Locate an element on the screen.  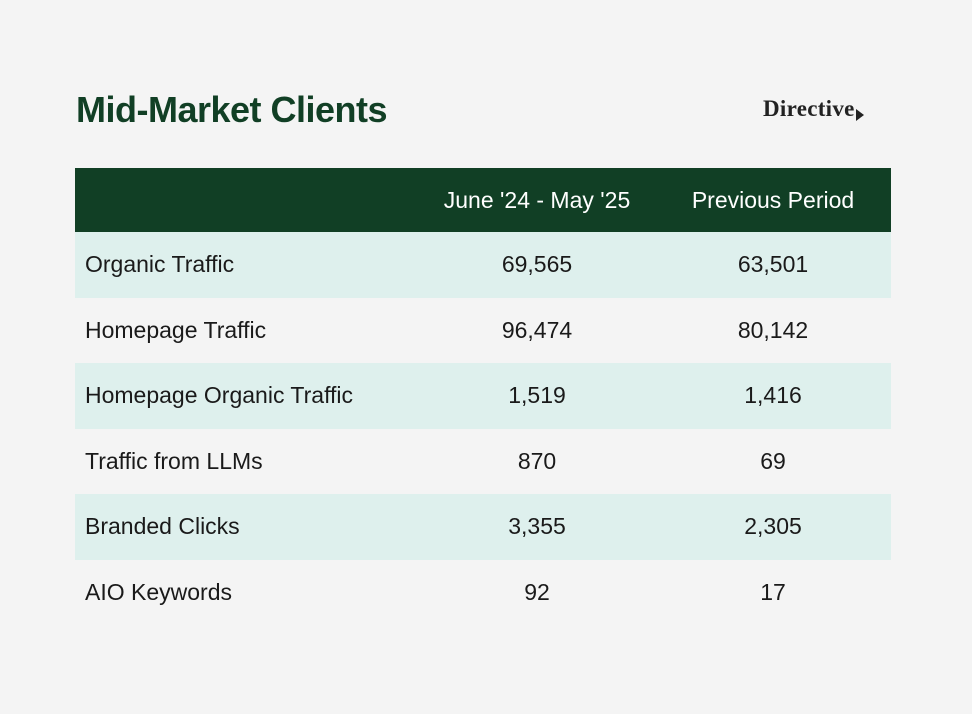
table-header-row: June '24 - May '25 Previous Period is located at coordinates (483, 200).